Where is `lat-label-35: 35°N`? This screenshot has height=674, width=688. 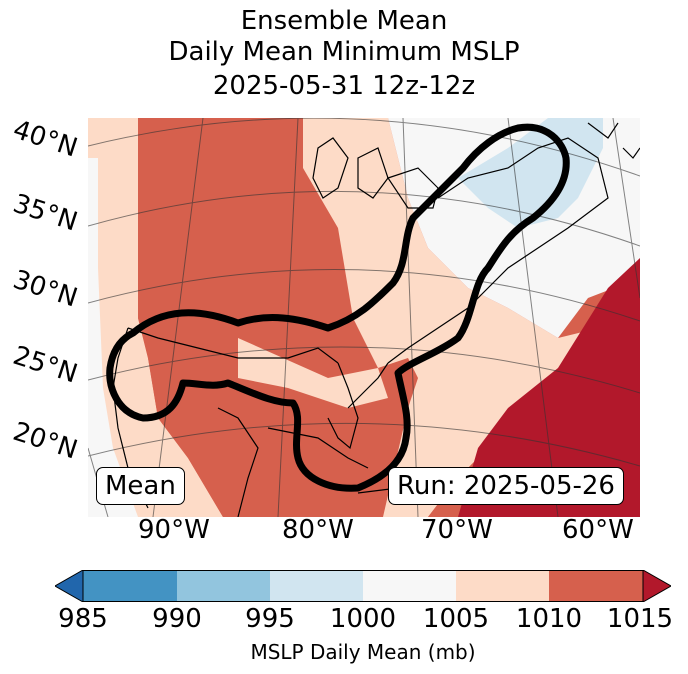 lat-label-35: 35°N is located at coordinates (45, 213).